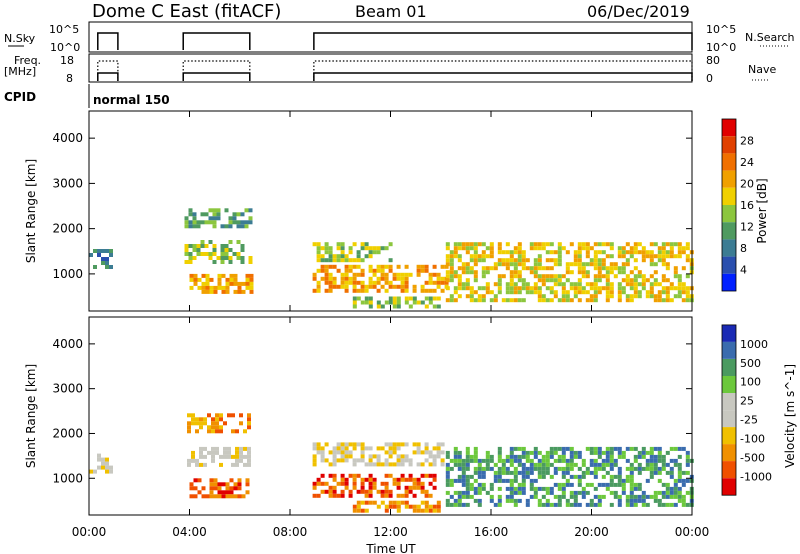  Describe the element at coordinates (503, 76) in the screenshot. I see `freq-on-segment` at that location.